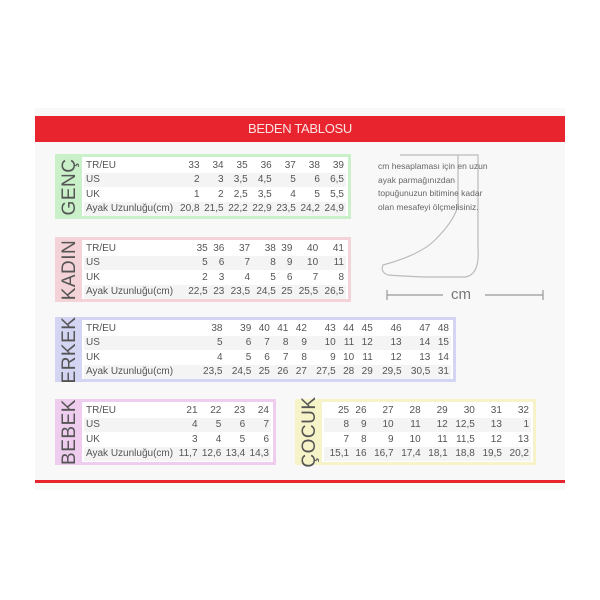  I want to click on table-row: US 2 3 3,5 4,5 5 6 6,5, so click(215, 179).